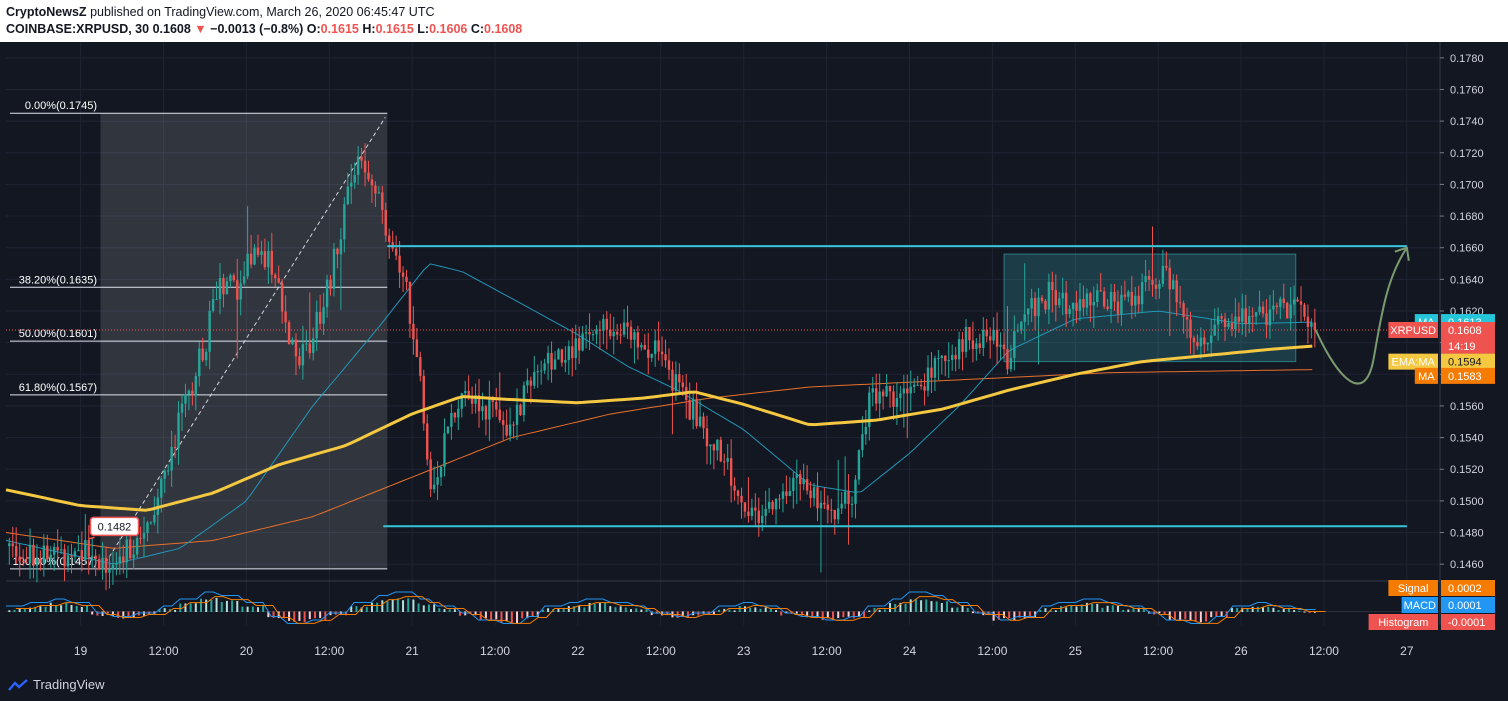 The width and height of the screenshot is (1508, 701). I want to click on price-tag-name: MA, so click(1426, 377).